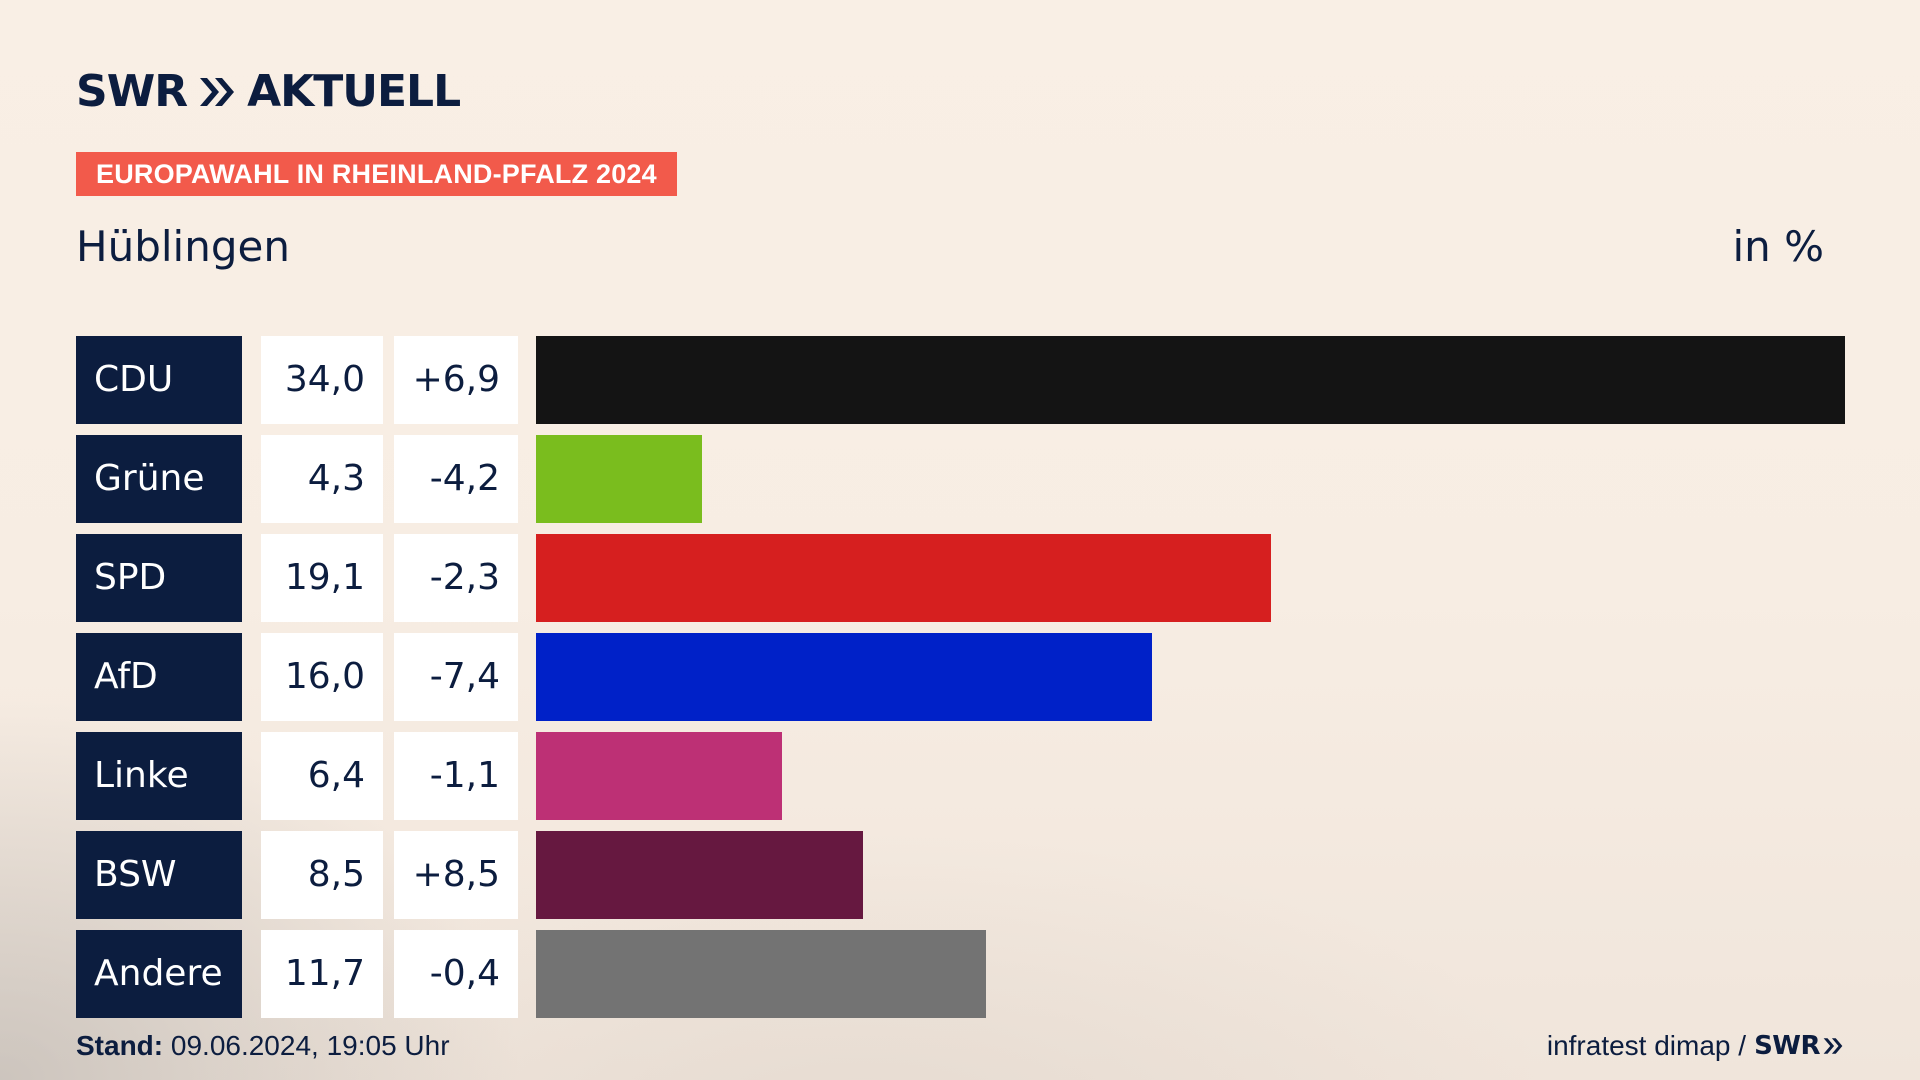  Describe the element at coordinates (322, 479) in the screenshot. I see `party-value: 4,3` at that location.